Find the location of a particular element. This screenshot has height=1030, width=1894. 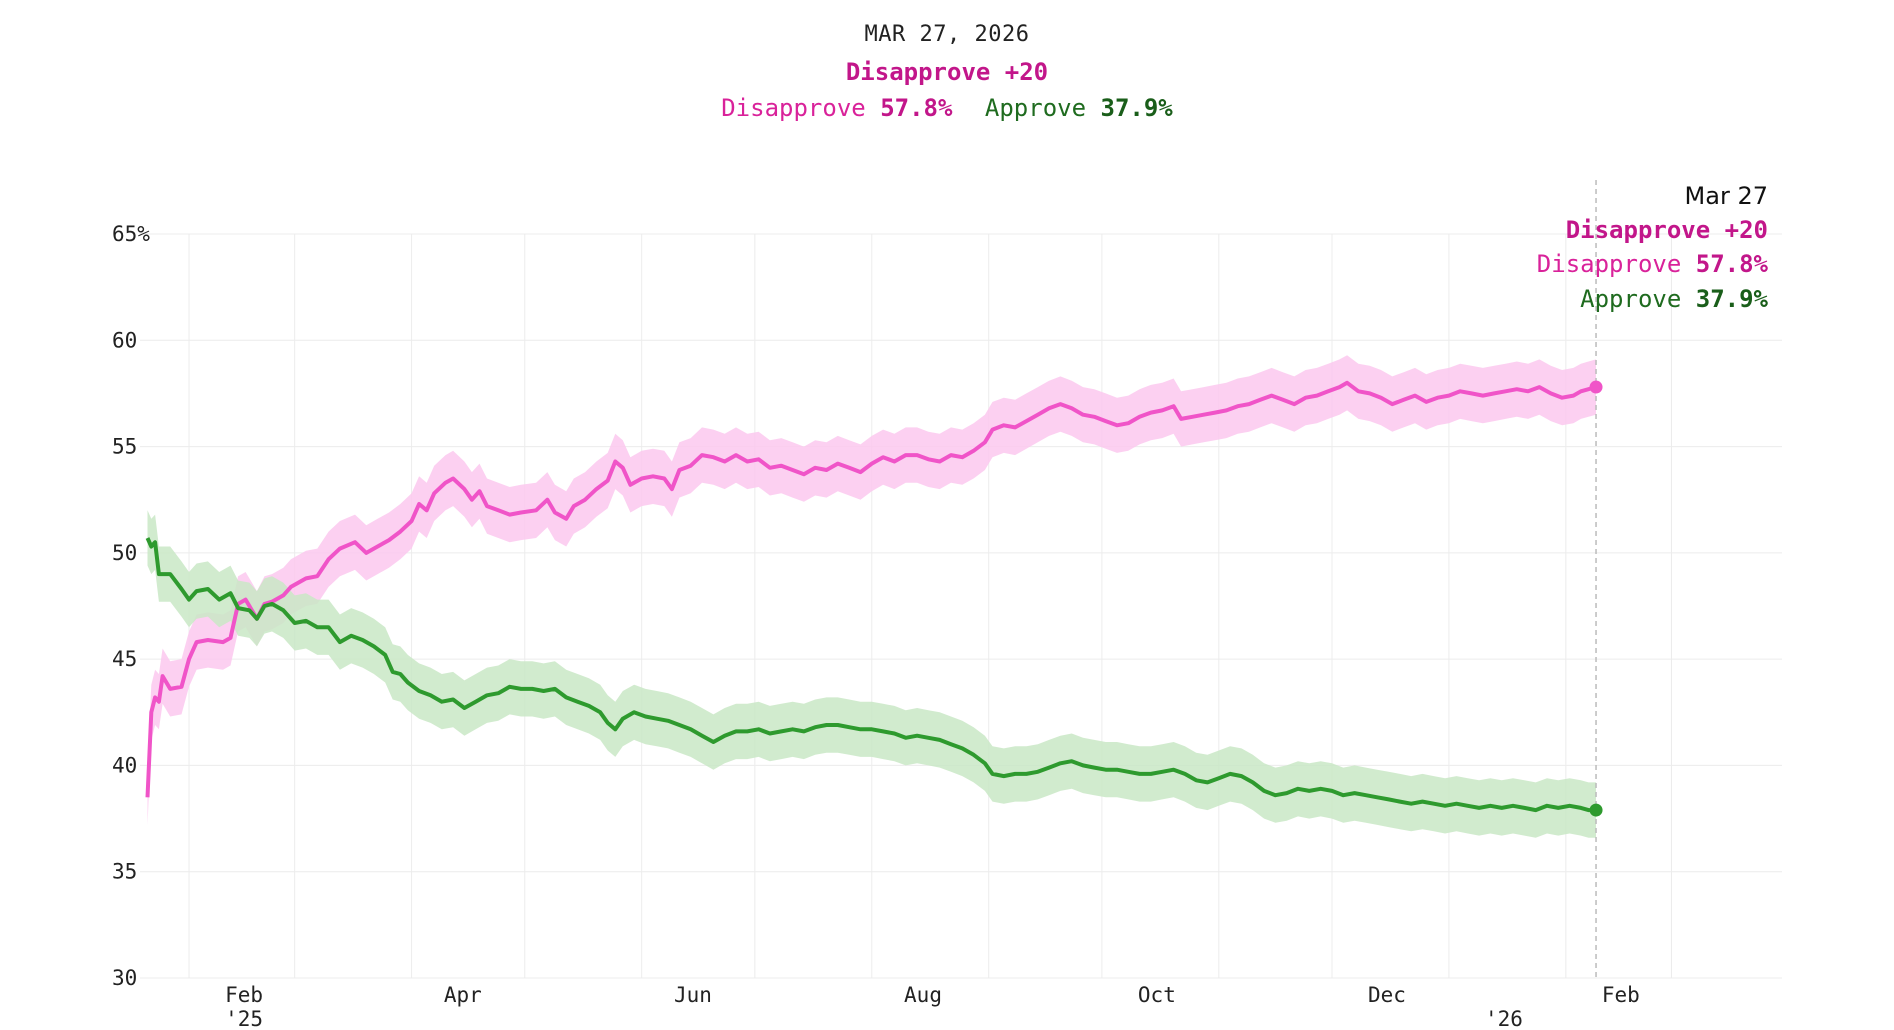

tooltip-disapprove-label: Disapprove is located at coordinates (1609, 264).